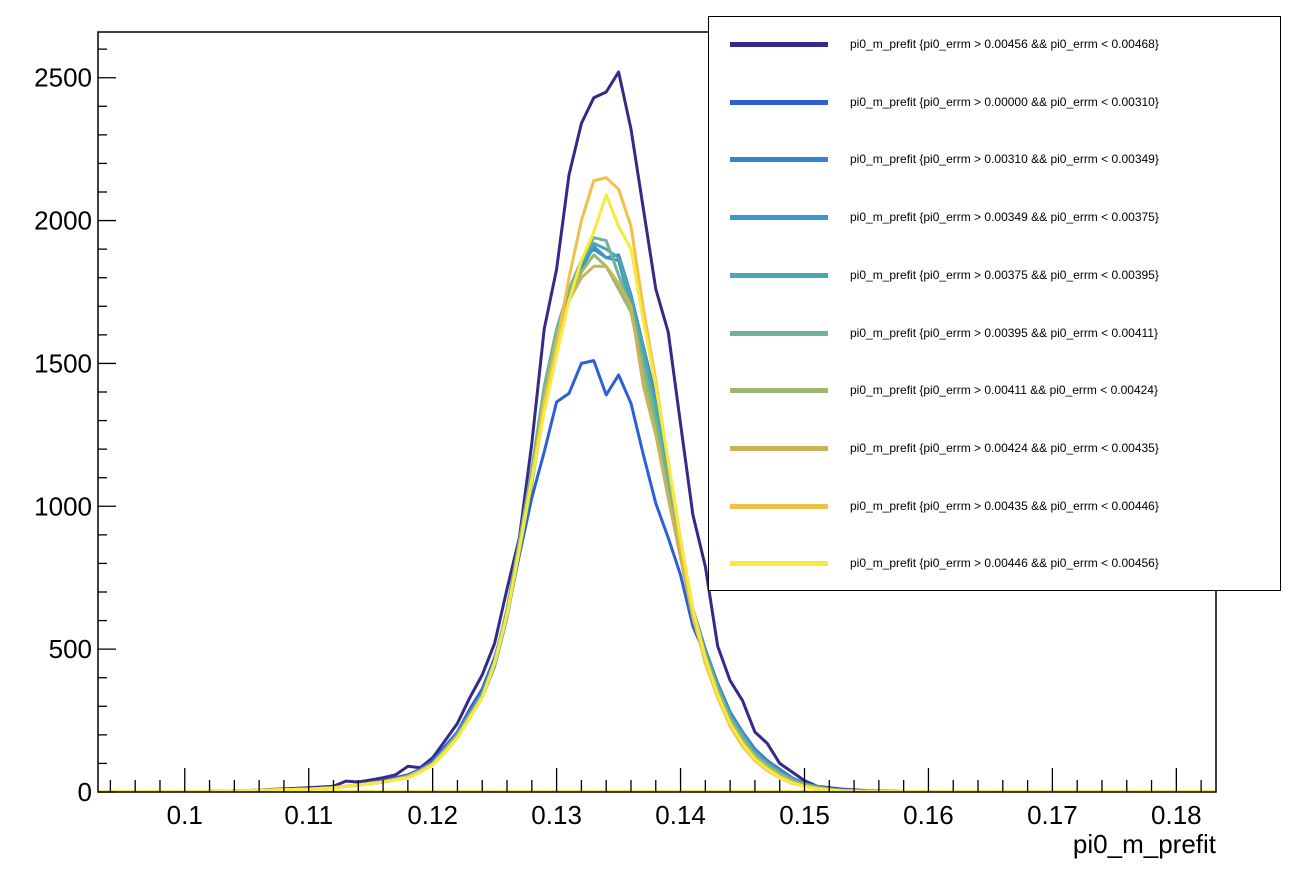 Image resolution: width=1292 pixels, height=877 pixels. What do you see at coordinates (928, 815) in the screenshot?
I see `x-tick-label: 0.16` at bounding box center [928, 815].